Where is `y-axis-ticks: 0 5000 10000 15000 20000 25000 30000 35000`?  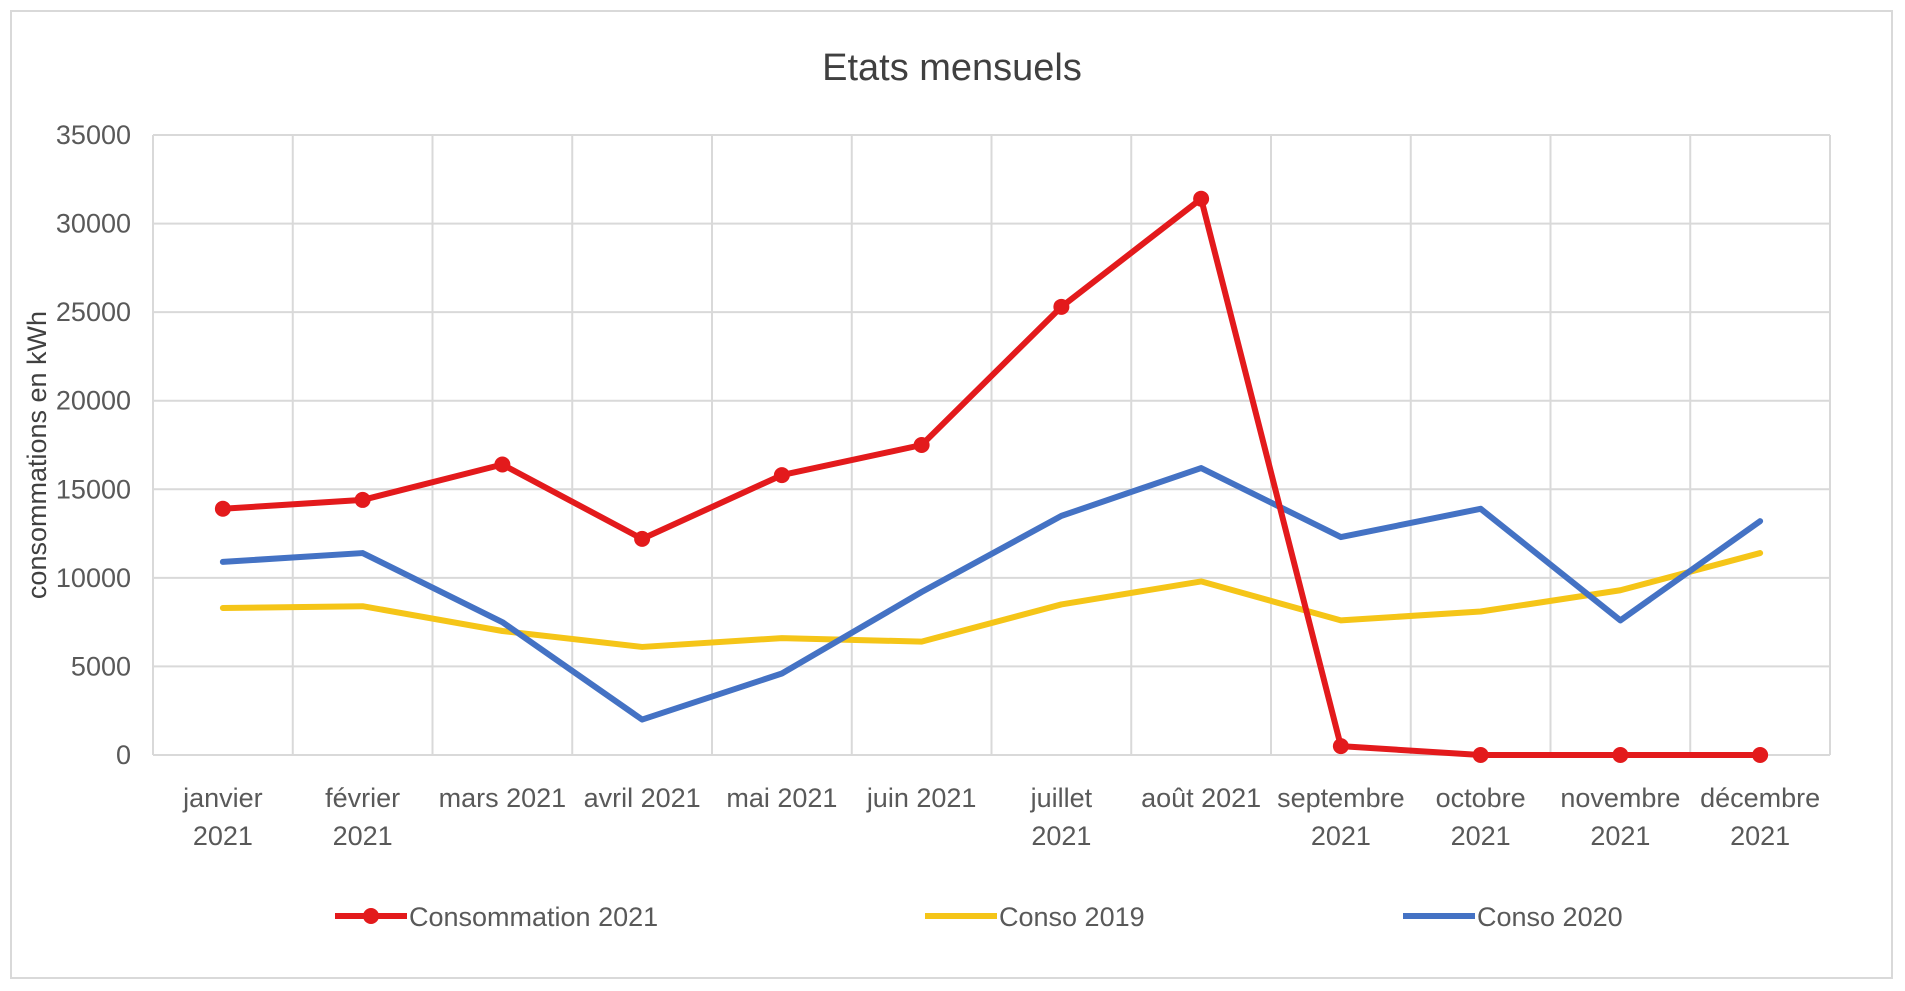 y-axis-ticks: 0 5000 10000 15000 20000 25000 30000 35000 is located at coordinates (93, 445).